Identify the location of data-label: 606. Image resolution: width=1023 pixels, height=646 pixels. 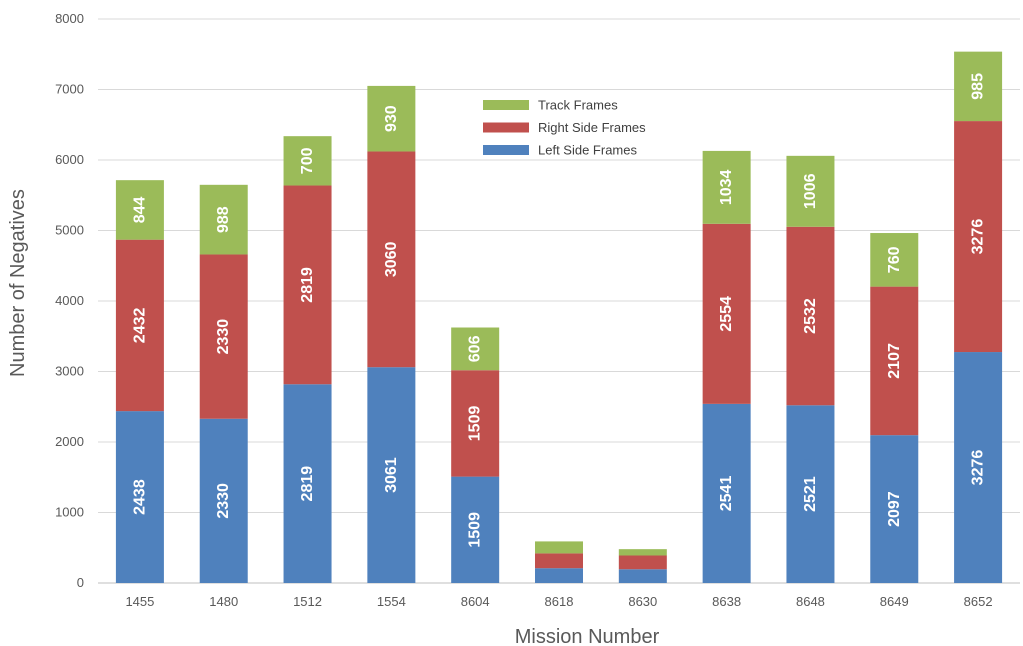
(475, 348).